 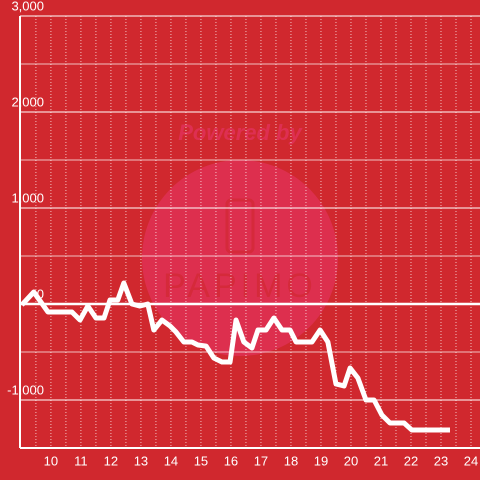 I want to click on x-tick-label: 10, so click(x=51, y=460).